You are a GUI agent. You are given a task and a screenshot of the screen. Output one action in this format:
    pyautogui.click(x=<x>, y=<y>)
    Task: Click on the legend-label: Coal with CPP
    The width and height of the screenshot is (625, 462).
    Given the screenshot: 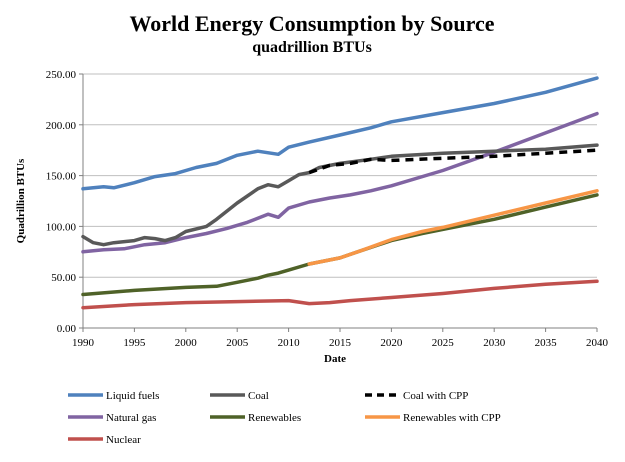 What is the action you would take?
    pyautogui.click(x=435, y=396)
    